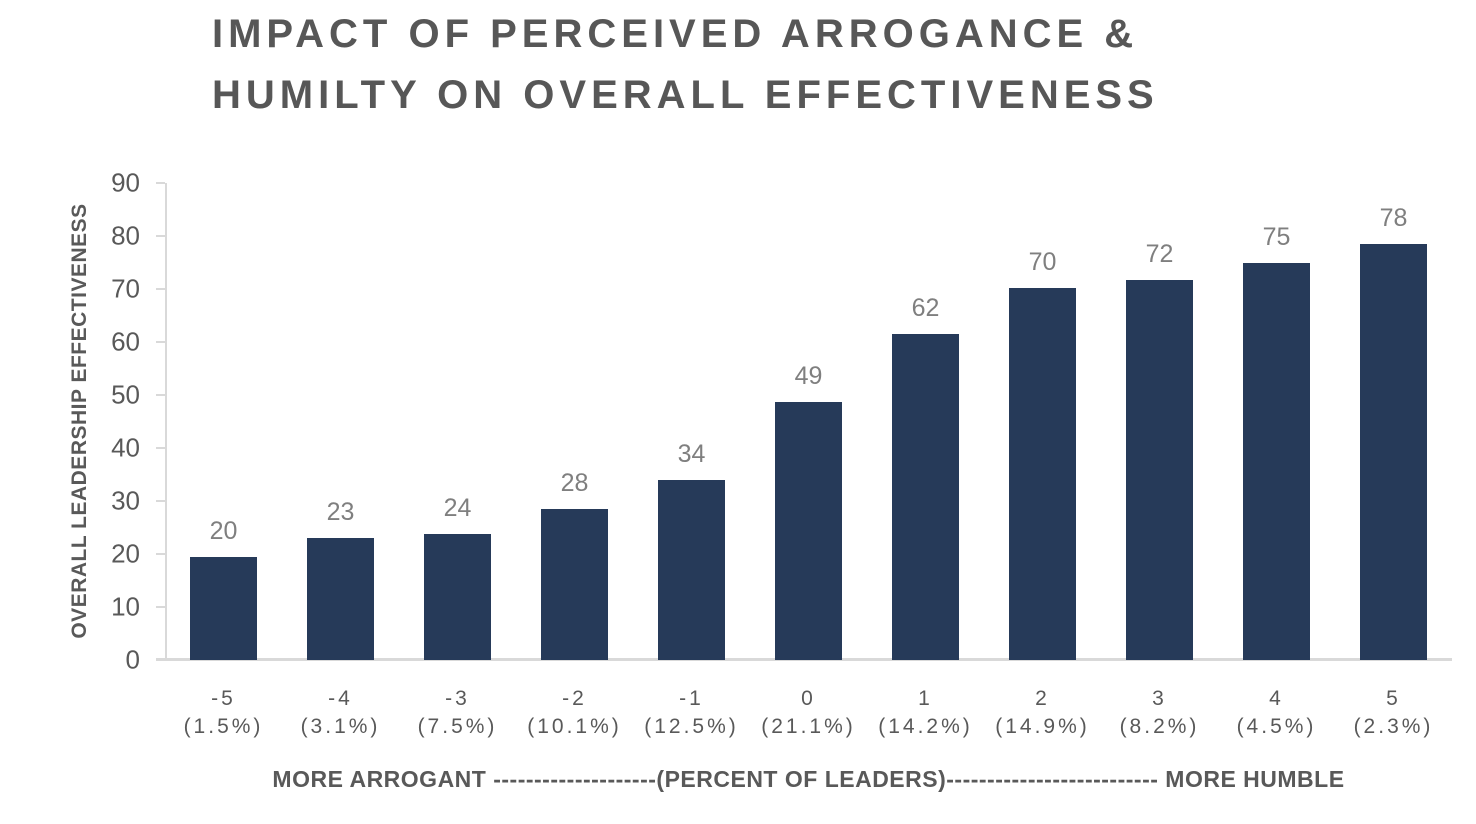 The width and height of the screenshot is (1476, 824). Describe the element at coordinates (691, 726) in the screenshot. I see `x-tick-percent: (12.5%)` at that location.